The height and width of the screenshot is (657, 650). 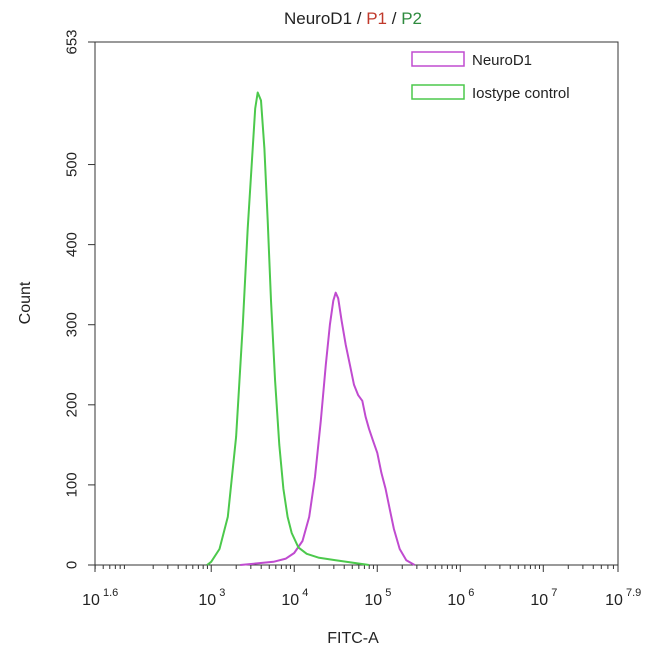 I want to click on x-tick-exponent: 6, so click(x=471, y=593).